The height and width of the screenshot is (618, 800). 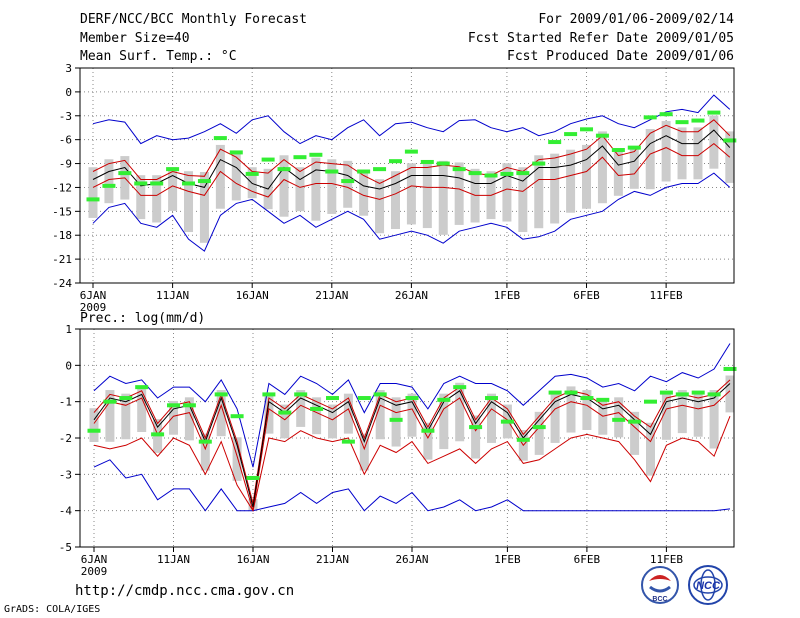 I want to click on source-url: http://cmdp.ncc.cma.gov.cn, so click(x=185, y=591).